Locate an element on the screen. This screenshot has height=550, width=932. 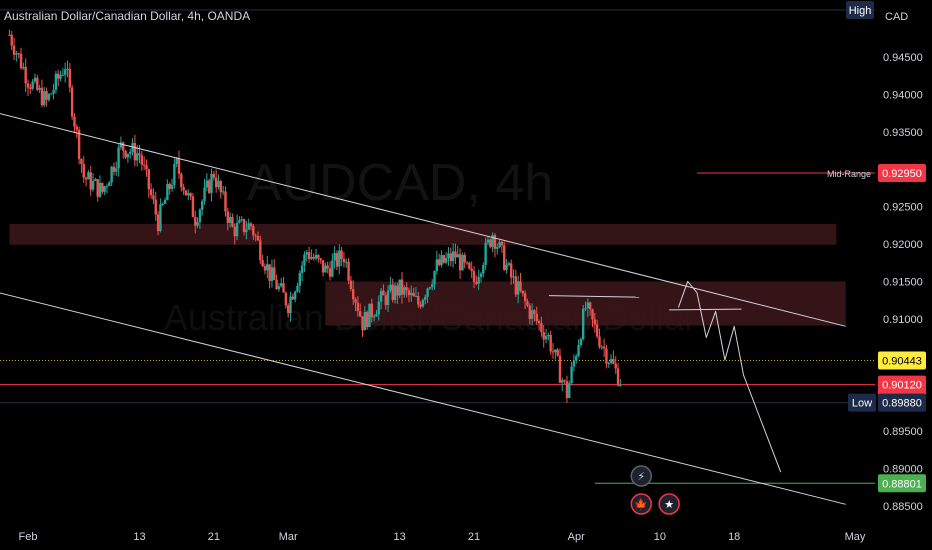
y-tick-label: 0.91000 is located at coordinates (903, 320).